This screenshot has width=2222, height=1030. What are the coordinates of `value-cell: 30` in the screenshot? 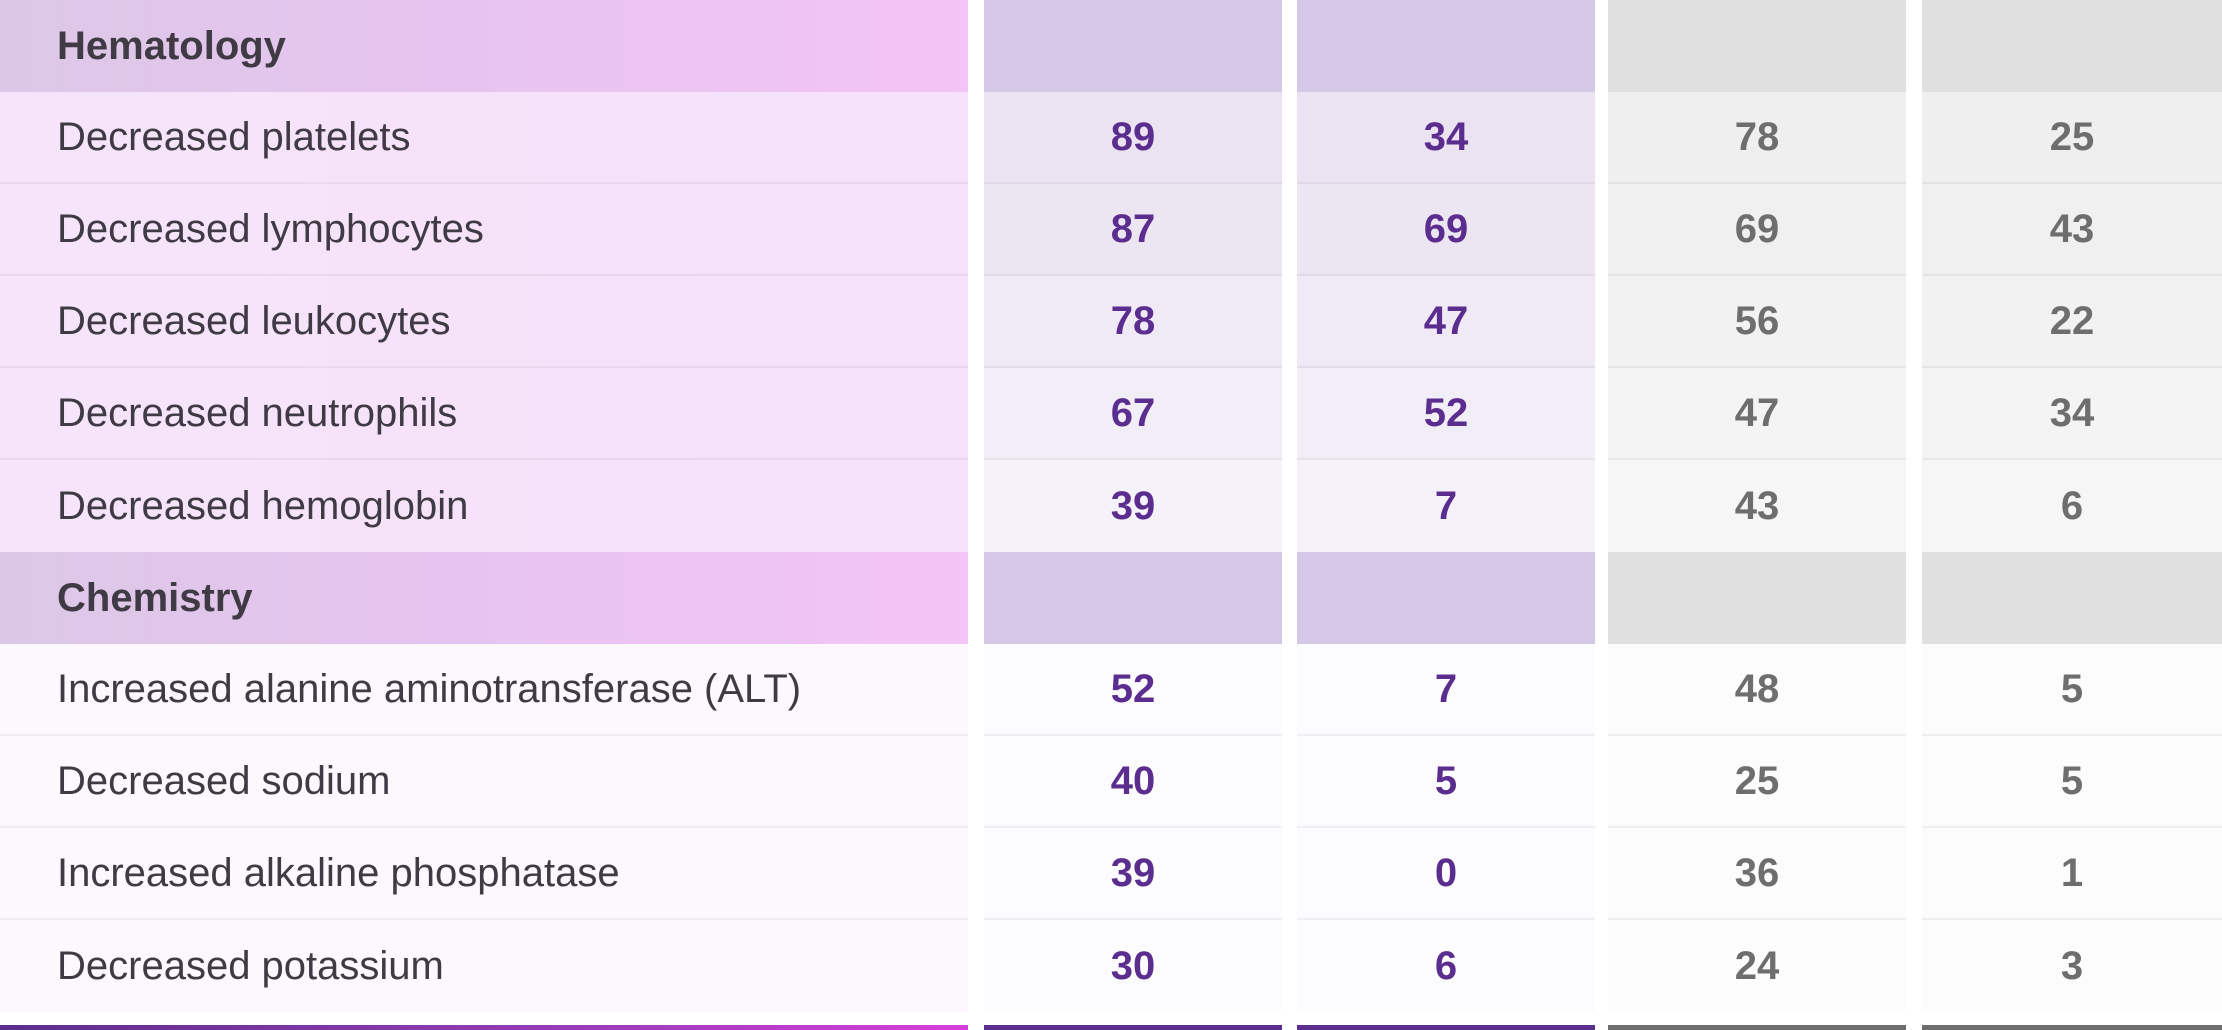 It's located at (1133, 966).